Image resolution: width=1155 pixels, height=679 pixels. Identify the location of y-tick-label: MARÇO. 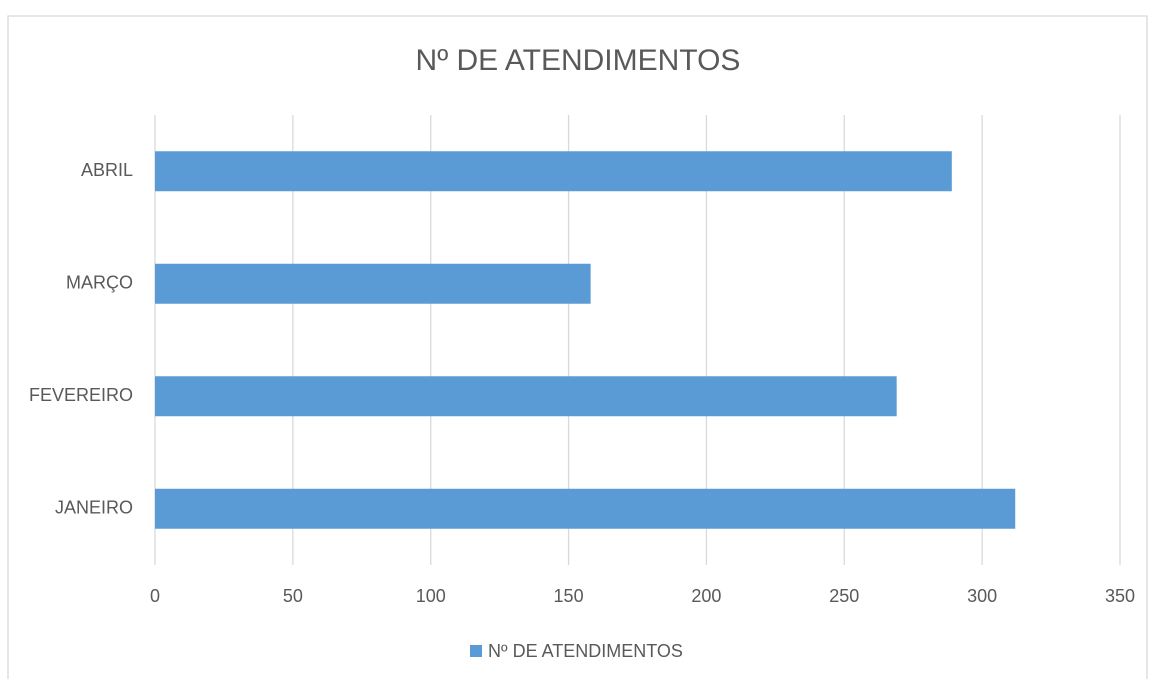
(99, 283).